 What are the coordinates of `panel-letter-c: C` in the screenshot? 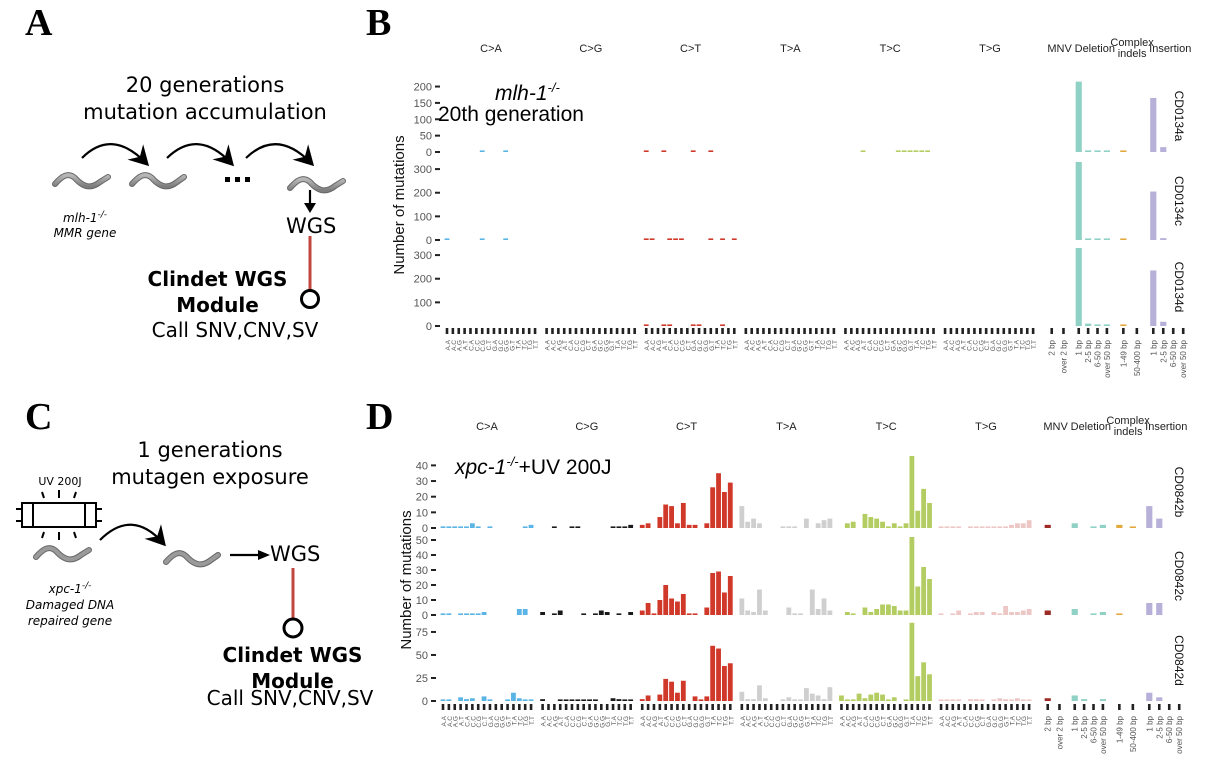 It's located at (39, 417).